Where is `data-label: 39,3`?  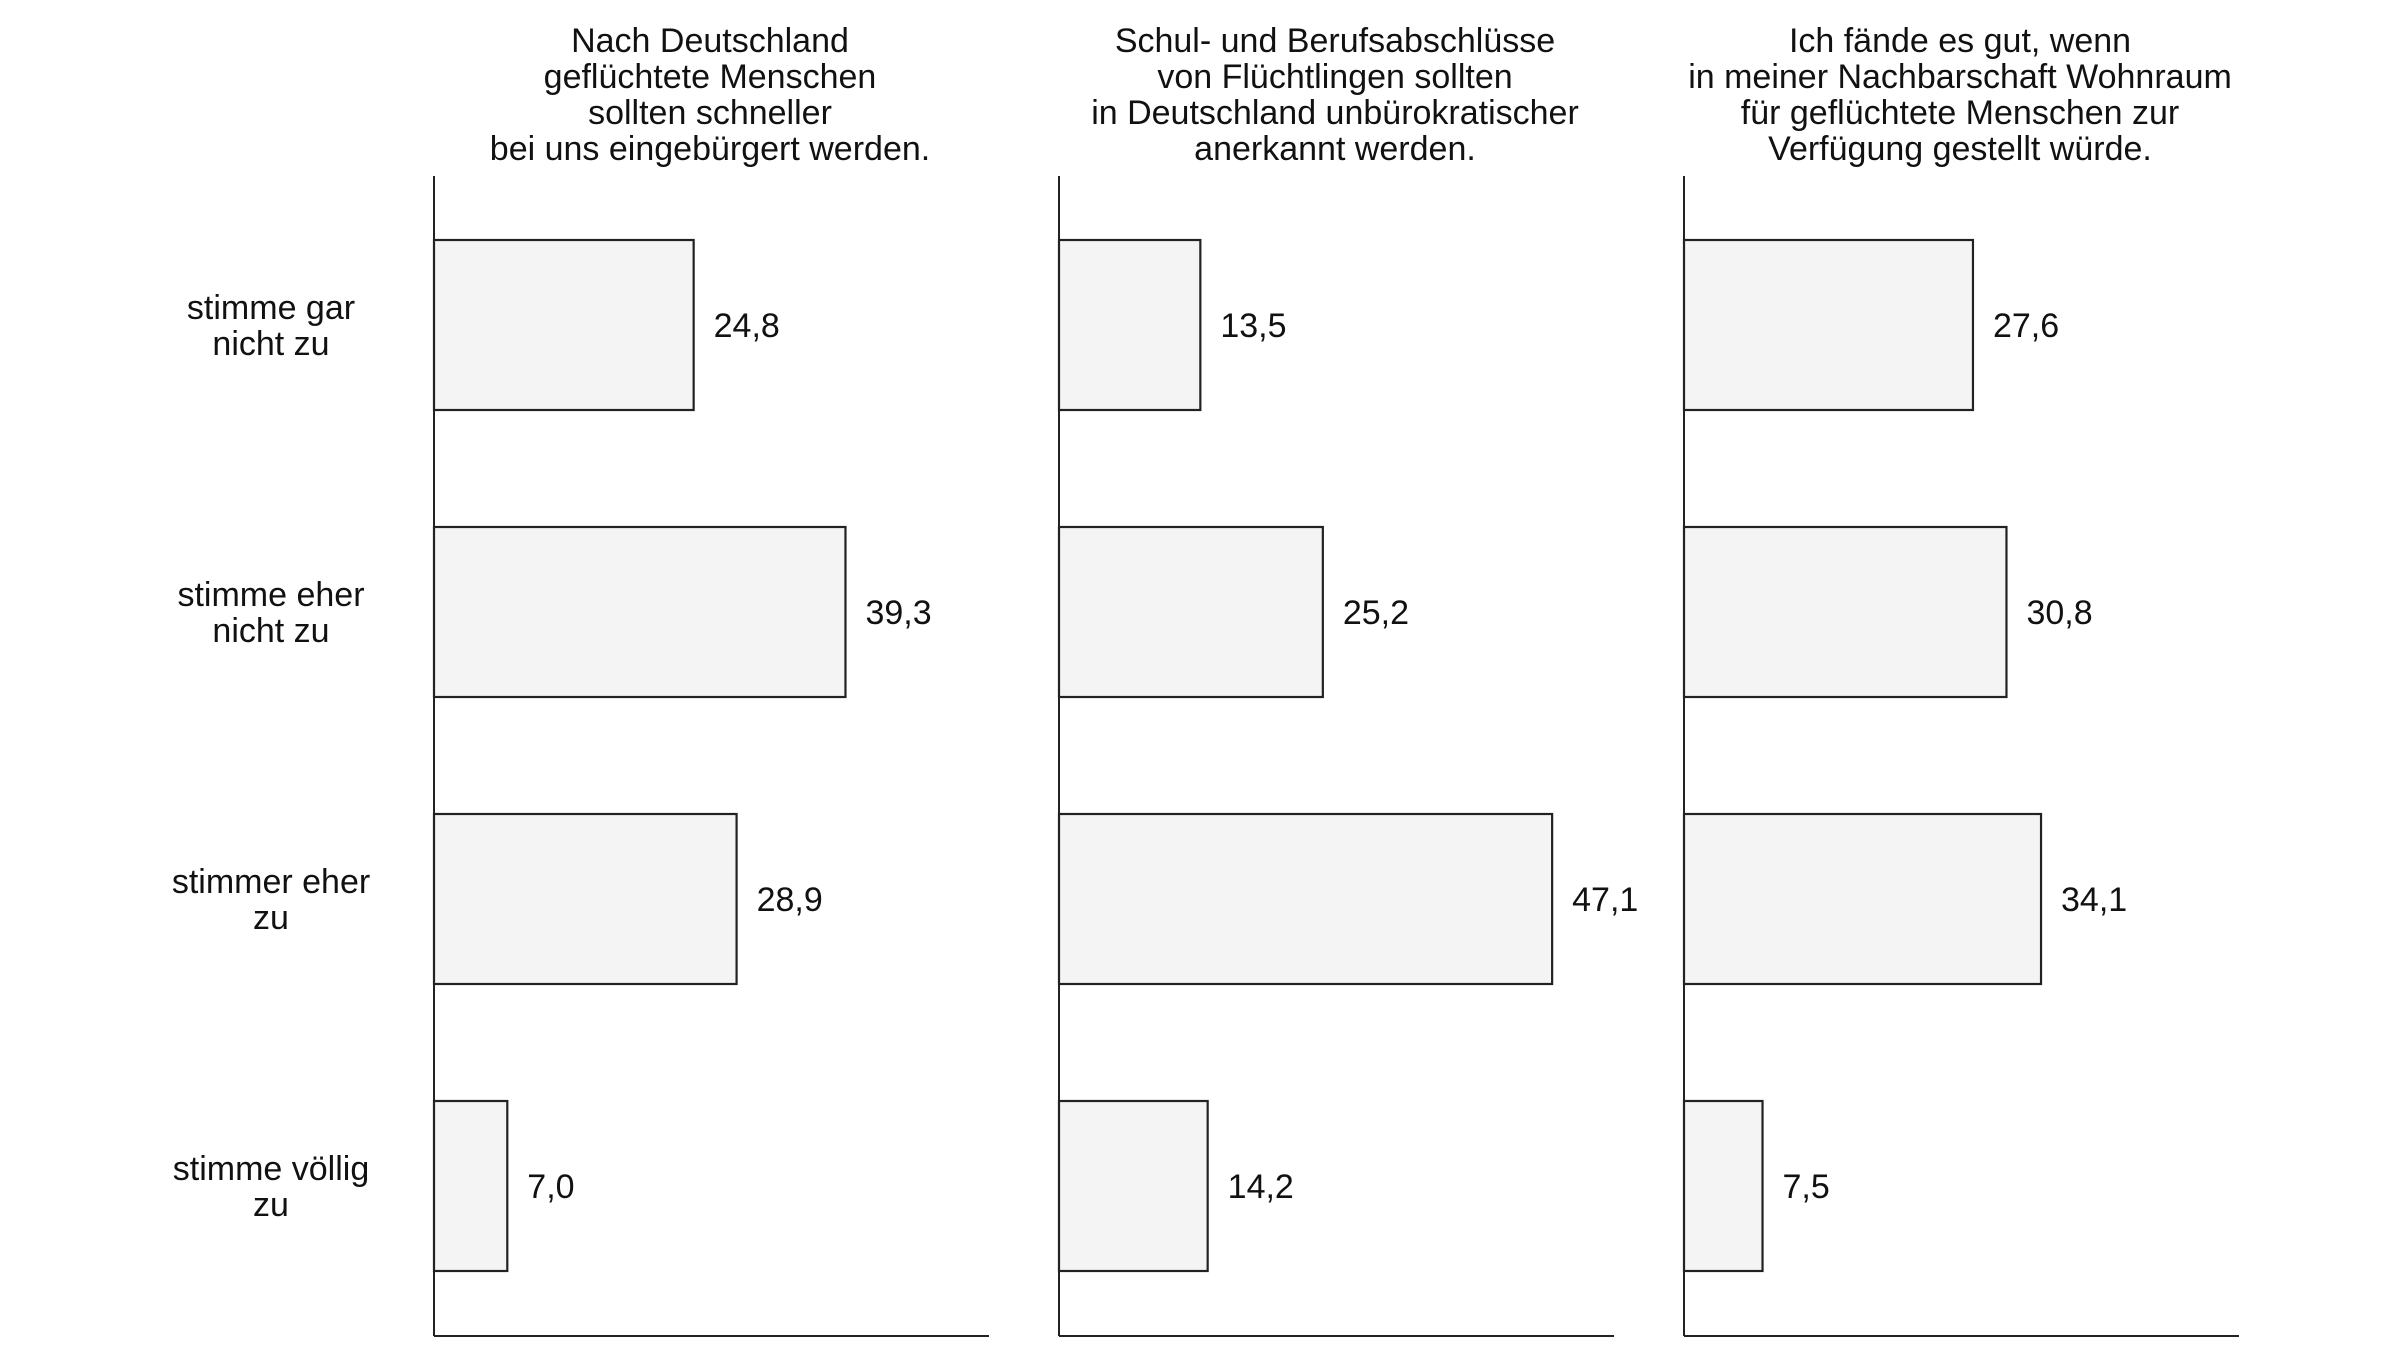
data-label: 39,3 is located at coordinates (898, 613).